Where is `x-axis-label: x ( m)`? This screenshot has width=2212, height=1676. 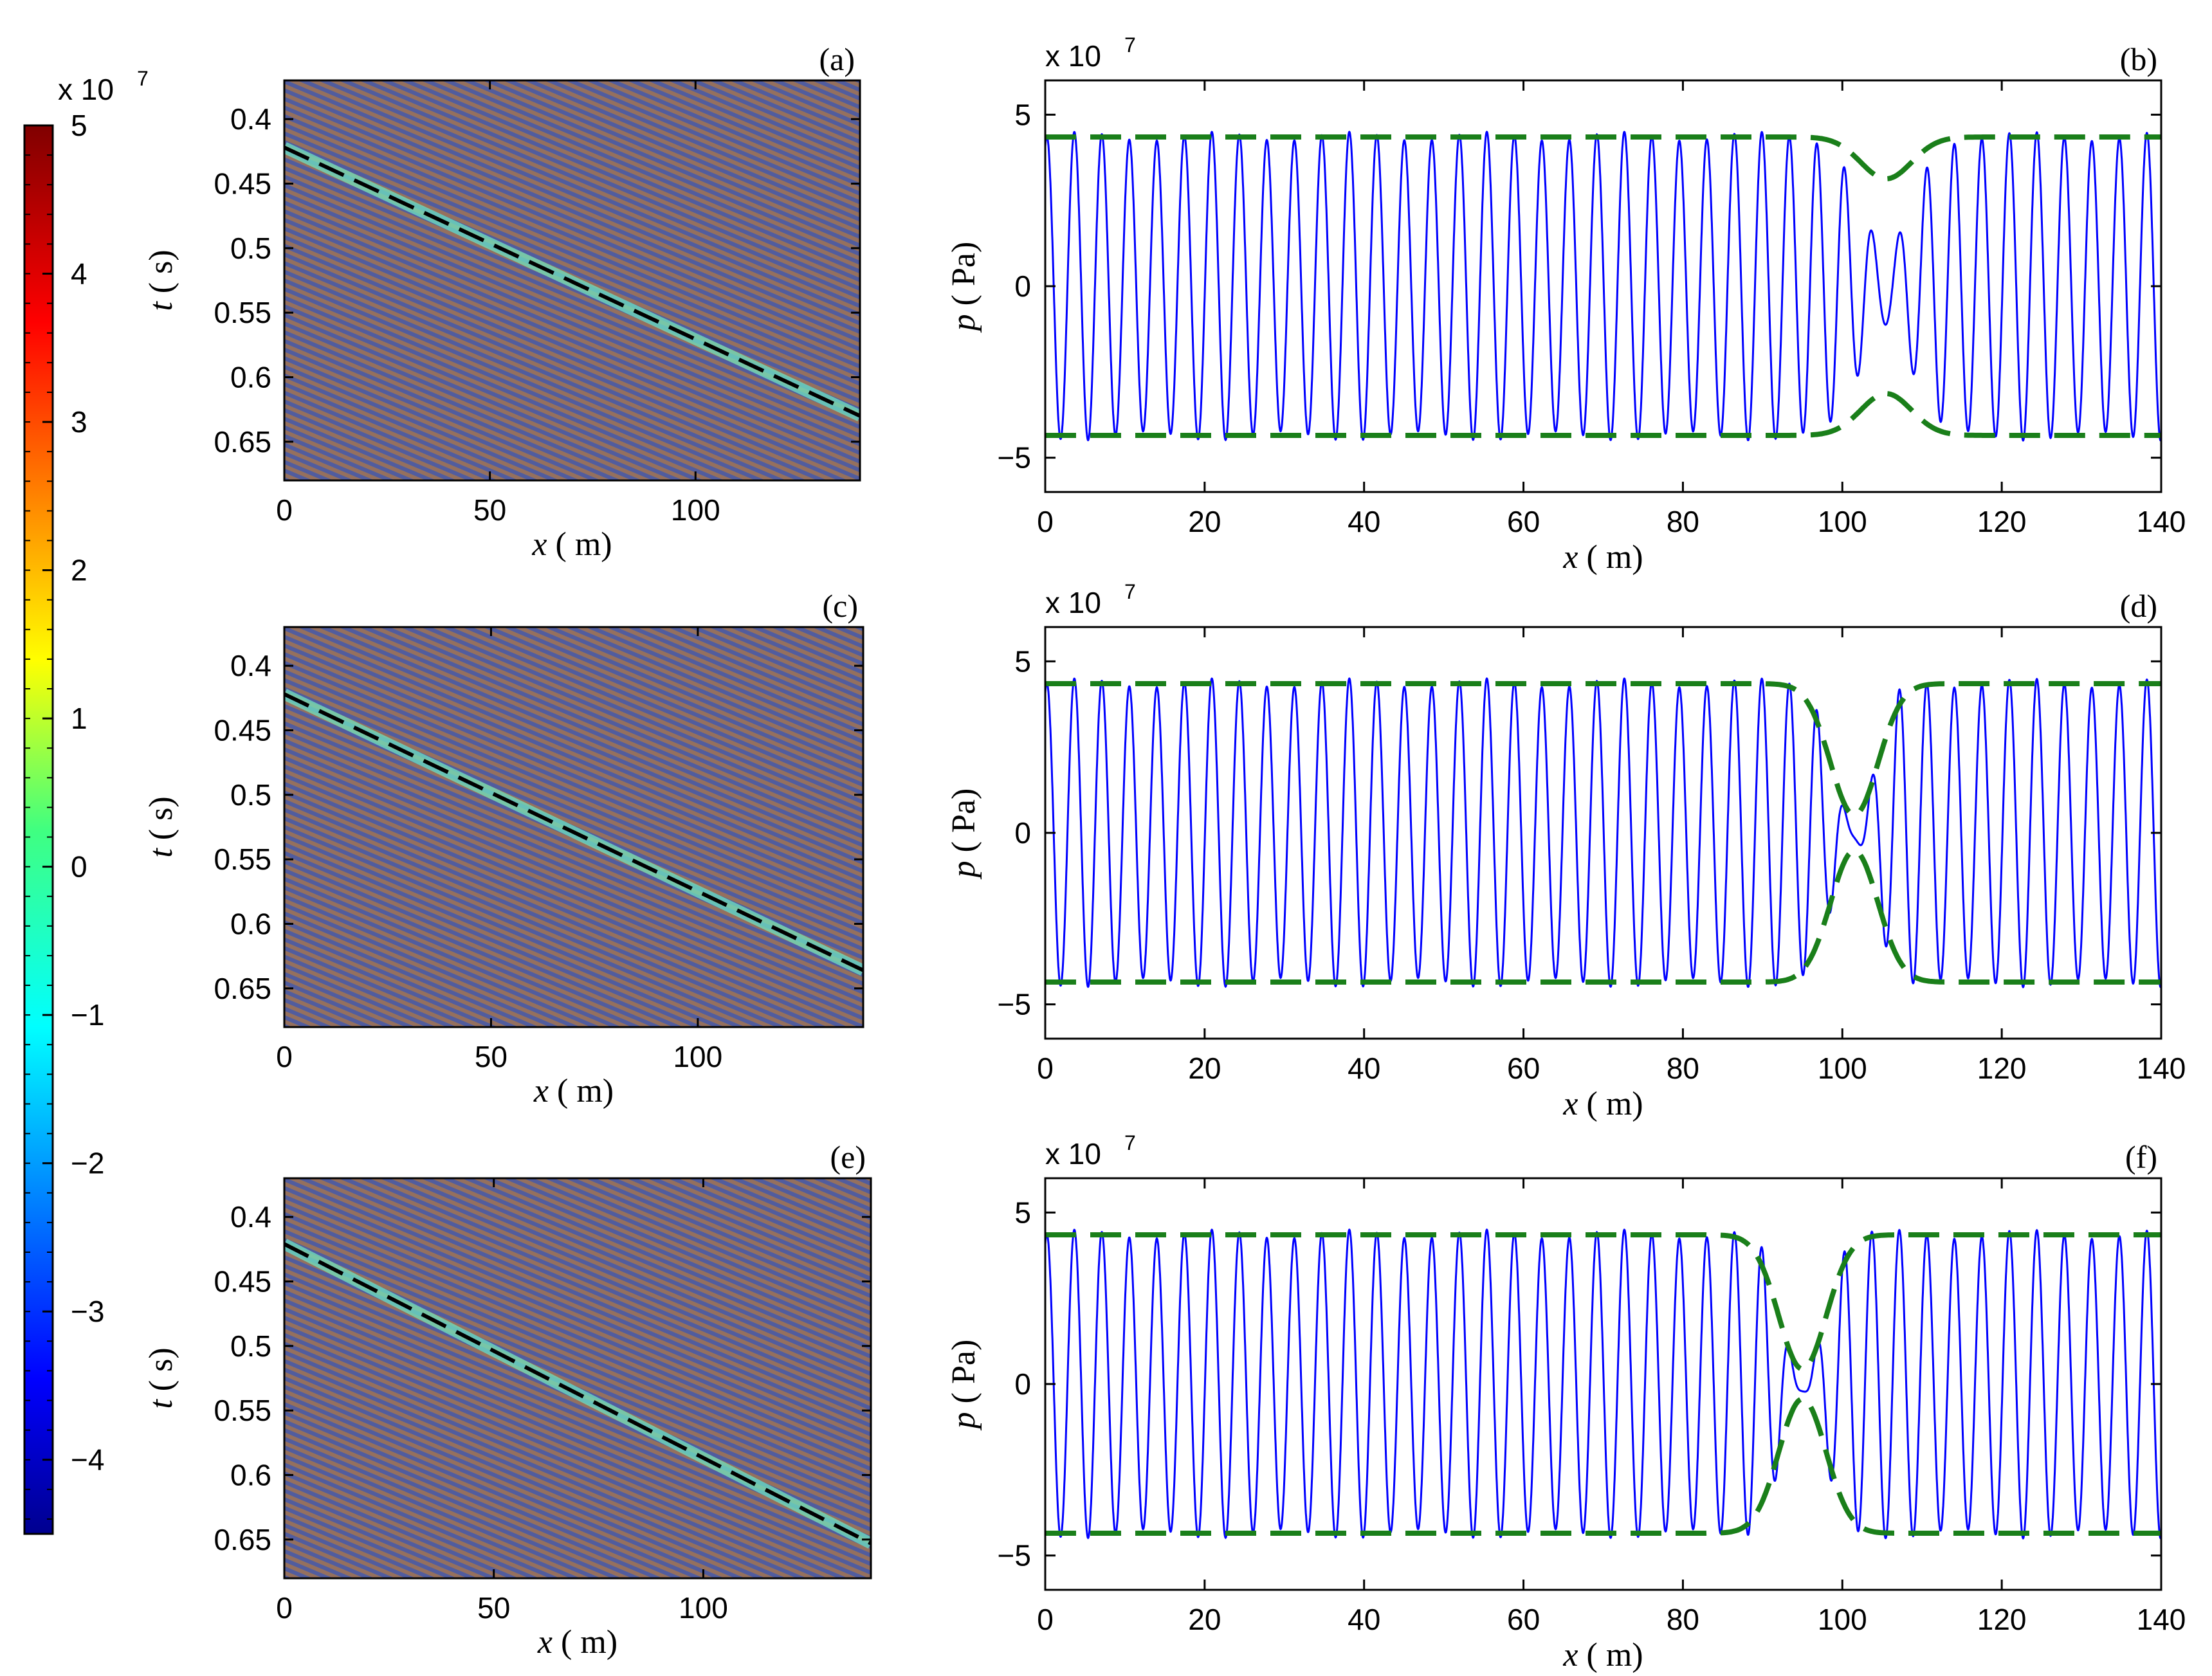
x-axis-label: x ( m) is located at coordinates (577, 1642).